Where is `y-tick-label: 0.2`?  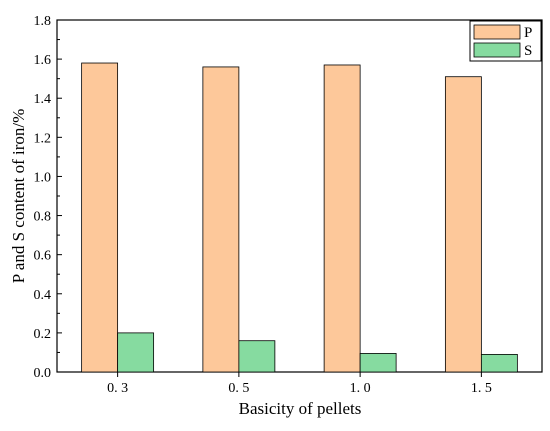
y-tick-label: 0.2 is located at coordinates (43, 334).